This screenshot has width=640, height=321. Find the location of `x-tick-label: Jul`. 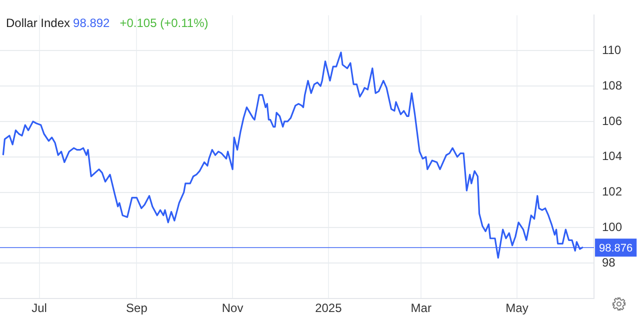

x-tick-label: Jul is located at coordinates (39, 308).